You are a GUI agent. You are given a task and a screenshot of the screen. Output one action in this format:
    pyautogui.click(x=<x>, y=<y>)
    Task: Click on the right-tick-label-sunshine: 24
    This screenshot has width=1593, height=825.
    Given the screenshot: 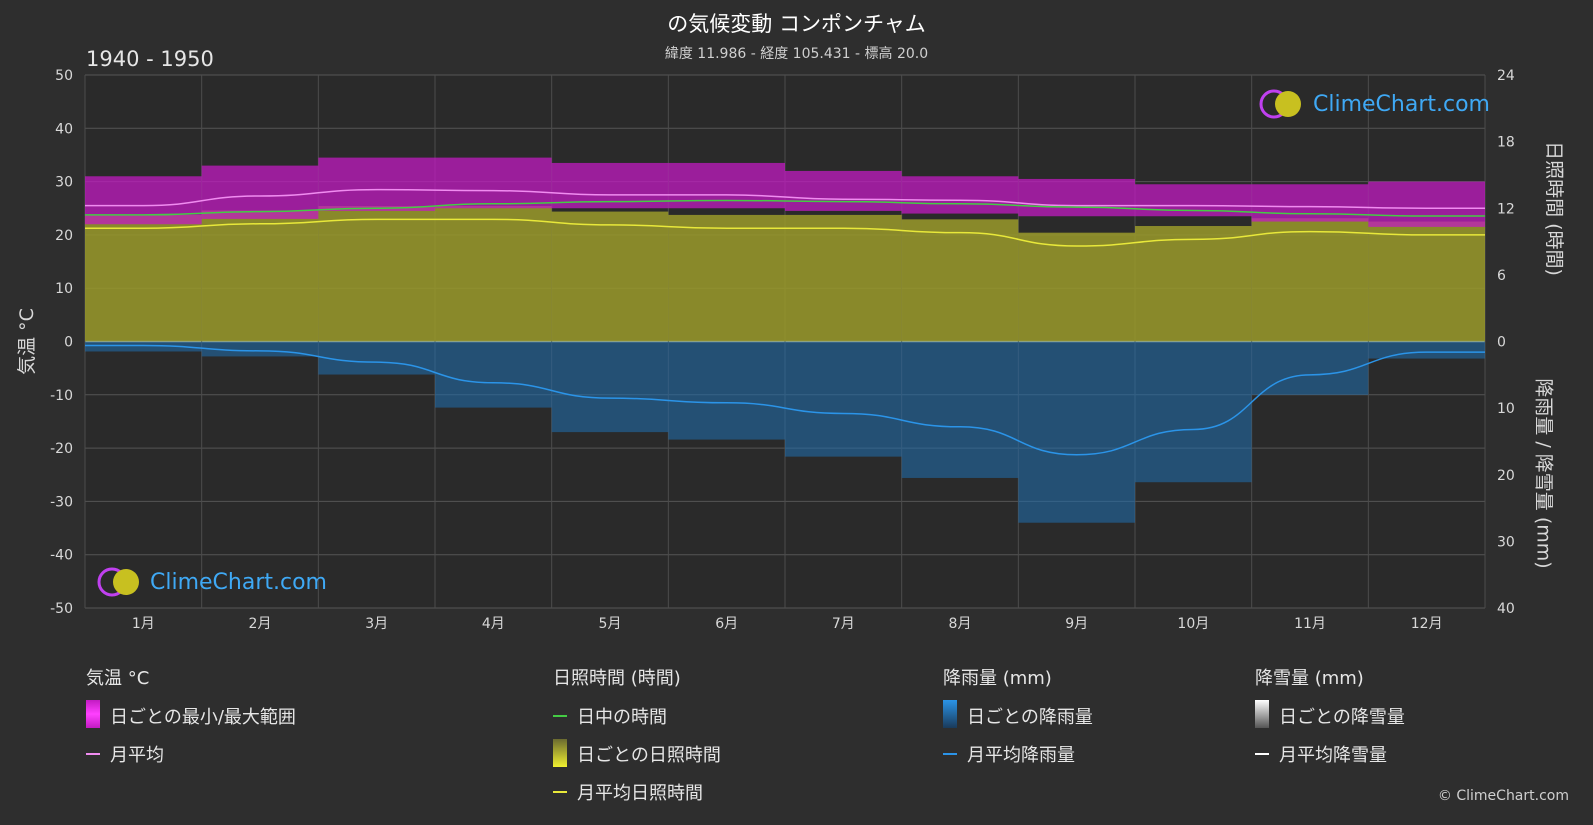 What is the action you would take?
    pyautogui.click(x=1506, y=76)
    